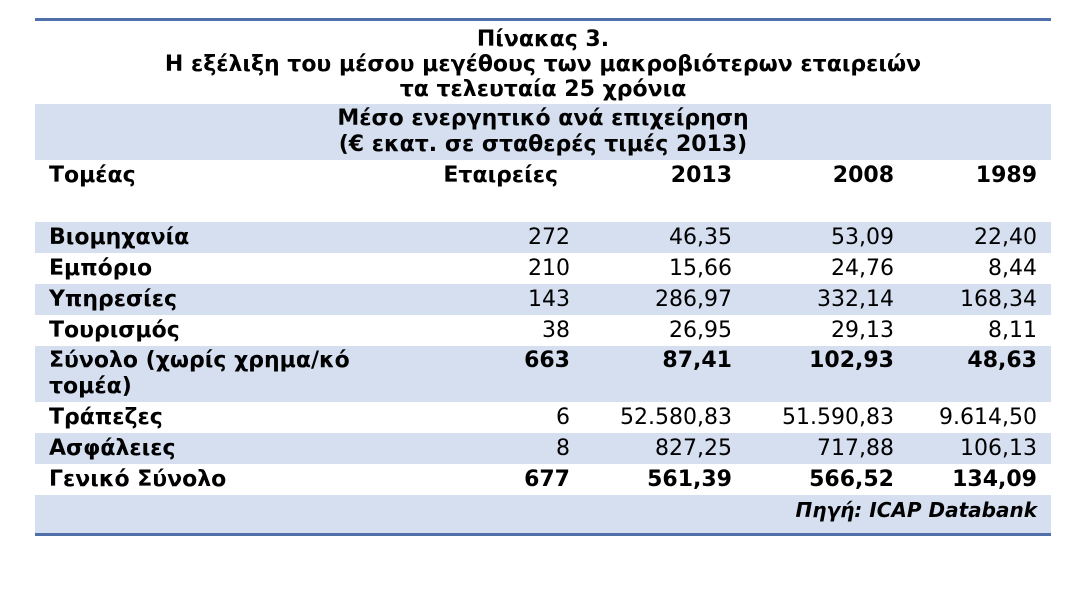 This screenshot has height=593, width=1086. Describe the element at coordinates (543, 89) in the screenshot. I see `title-line-3: τα τελευταία 25 χρόνια` at that location.